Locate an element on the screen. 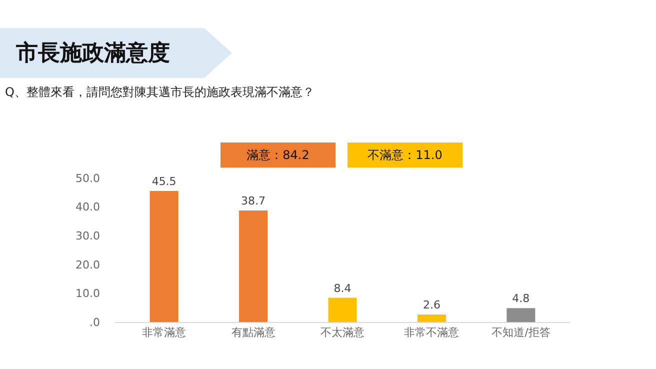 This screenshot has height=369, width=656. x-tick-label: 非常滿意 is located at coordinates (164, 333).